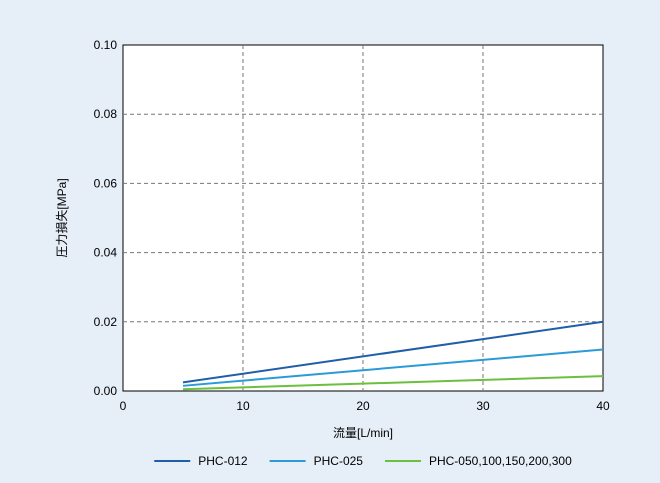 The image size is (660, 483). I want to click on x-tick-label: 30, so click(483, 406).